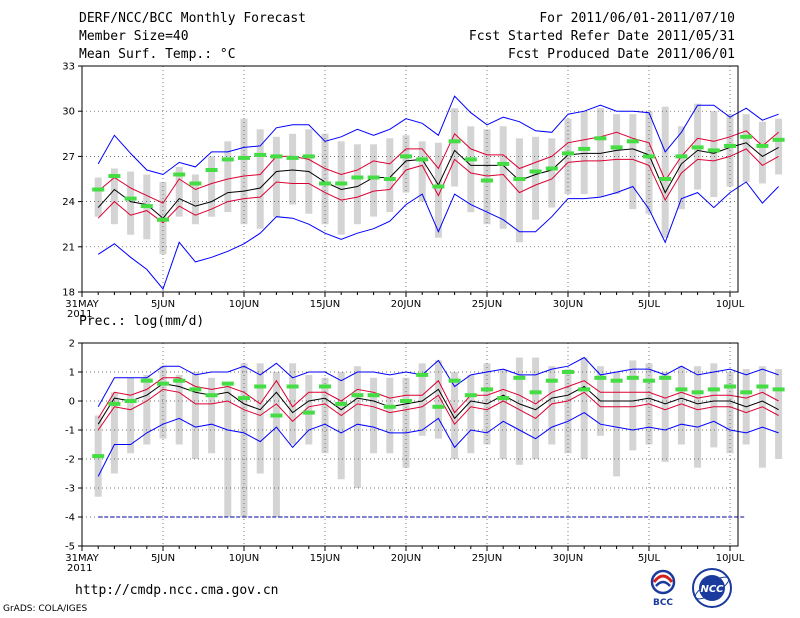 This screenshot has height=618, width=800. What do you see at coordinates (141, 321) in the screenshot?
I see `panel-title: Prec.: log(mm/d)` at bounding box center [141, 321].